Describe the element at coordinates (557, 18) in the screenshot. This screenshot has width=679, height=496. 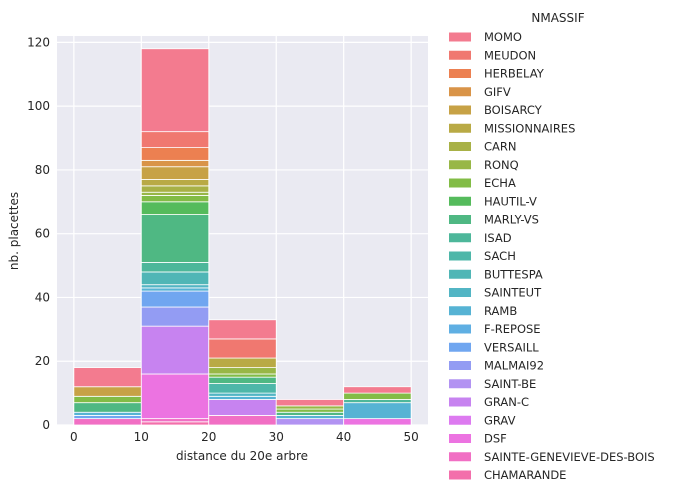
I see `legend-title: NMASSIF` at that location.